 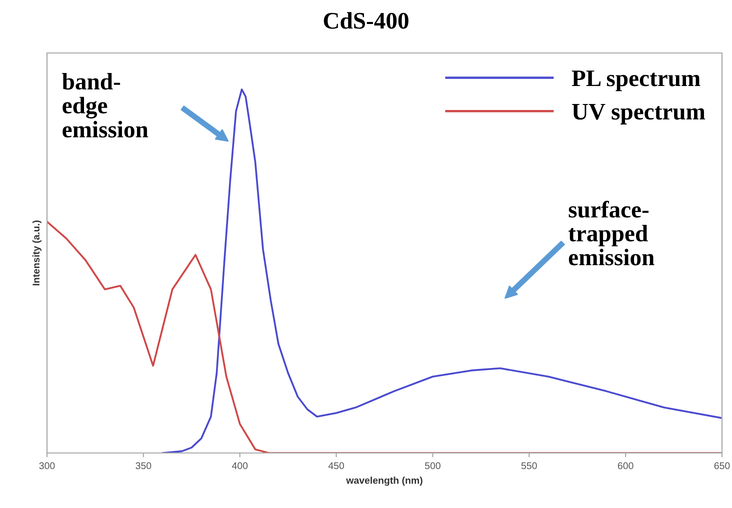 What do you see at coordinates (37, 253) in the screenshot?
I see `y-axis-title: Intensity (a.u.)` at bounding box center [37, 253].